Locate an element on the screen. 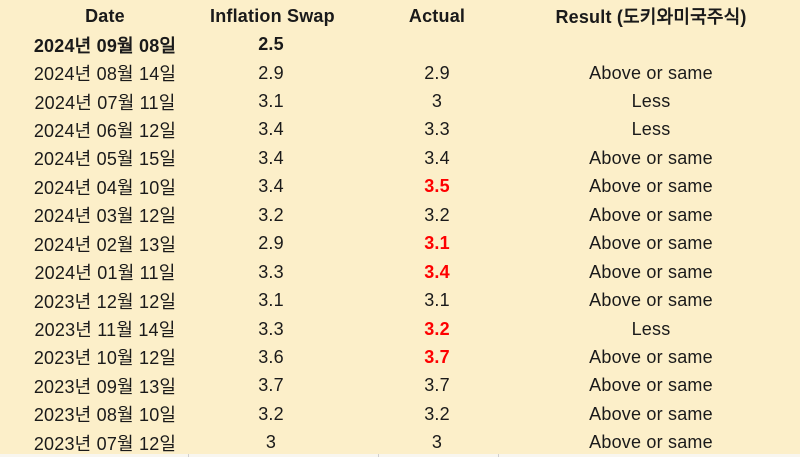  table-row: 2023년 08월 10일 3.2 3.2 Above or same is located at coordinates (400, 414).